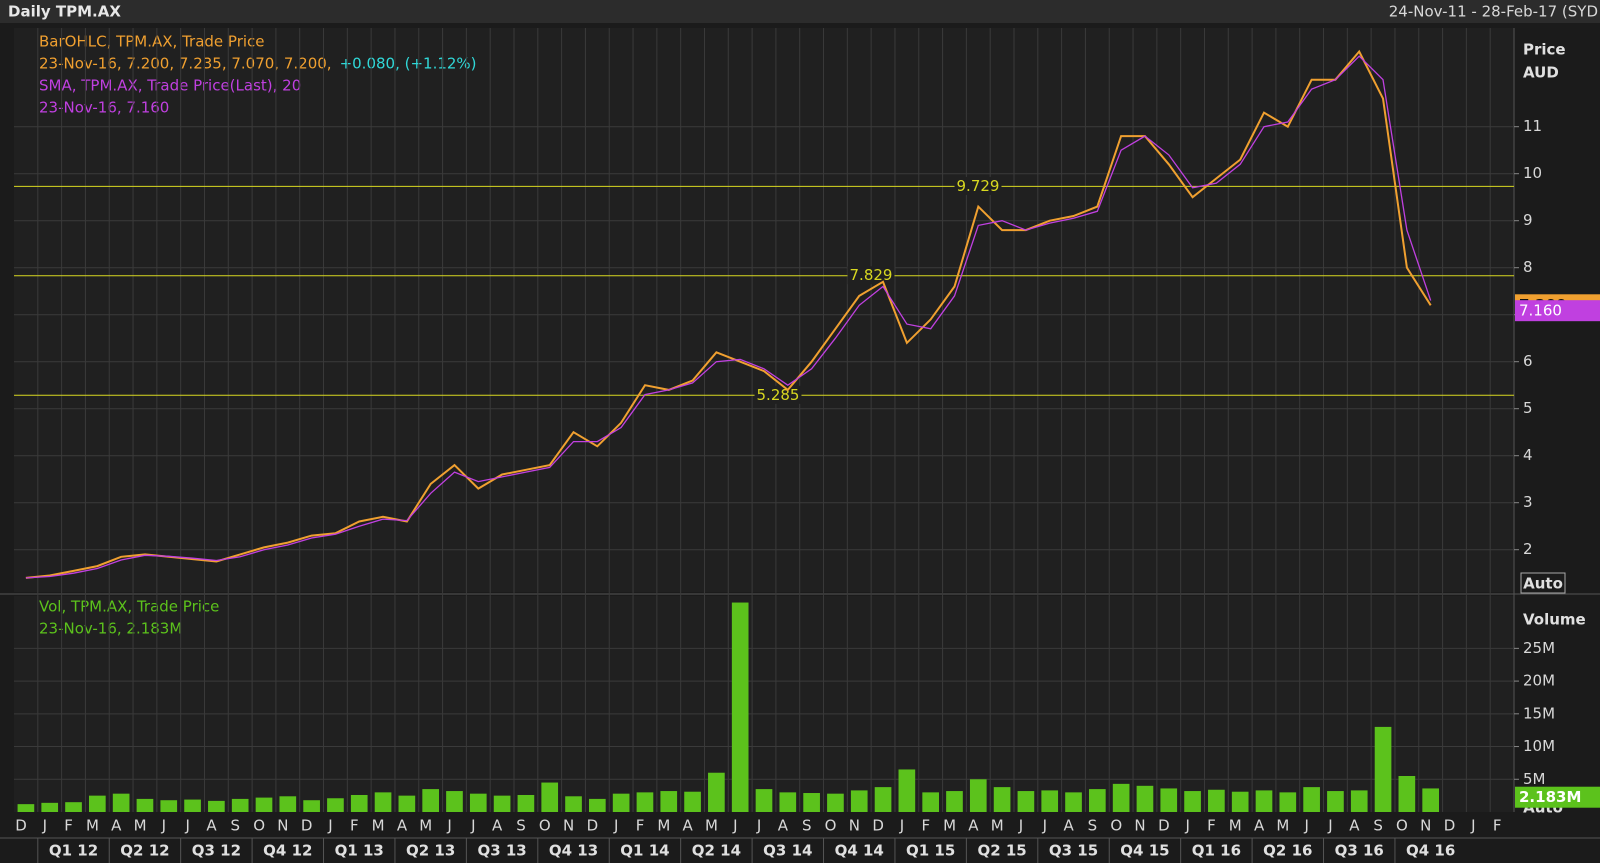  What do you see at coordinates (930, 851) in the screenshot?
I see `quarter-label: Q1 15` at bounding box center [930, 851].